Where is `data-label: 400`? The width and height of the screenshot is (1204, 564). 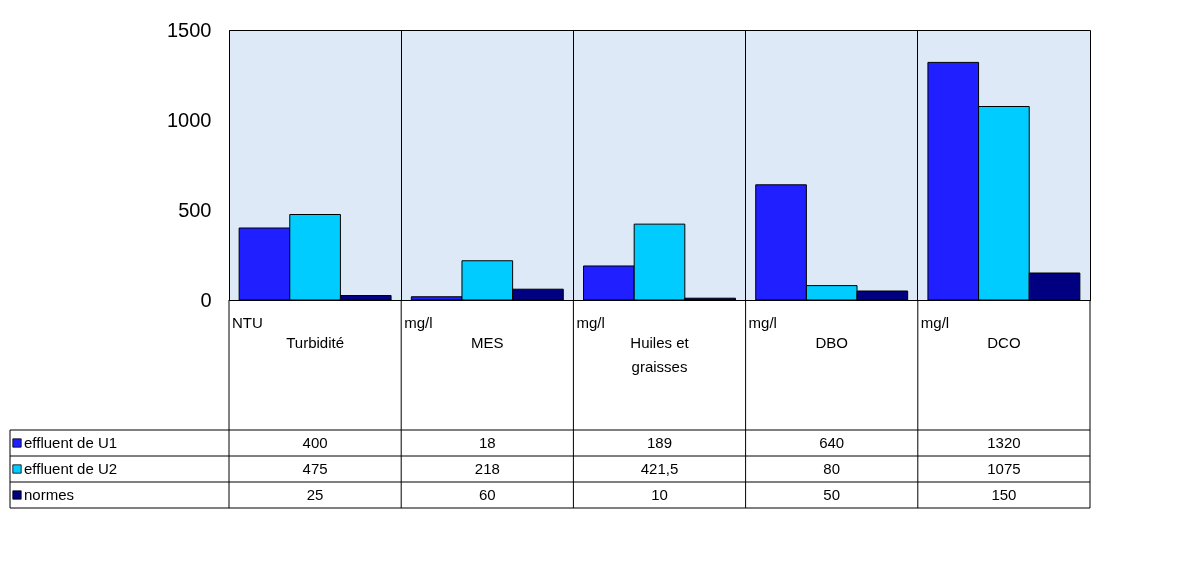
data-label: 400 is located at coordinates (315, 442).